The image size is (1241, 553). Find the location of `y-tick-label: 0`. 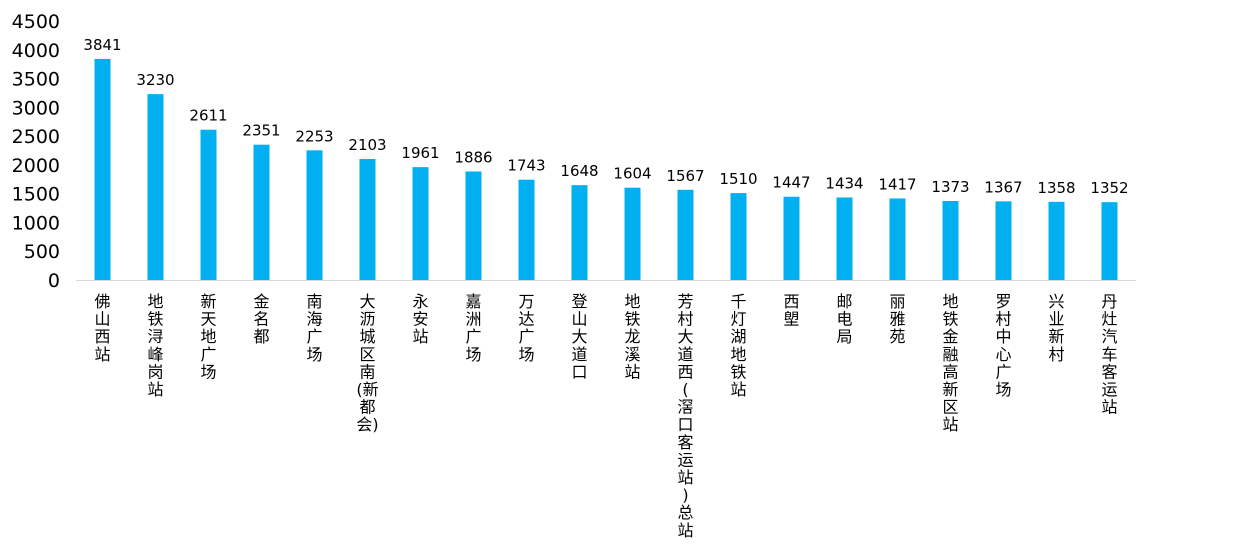

y-tick-label: 0 is located at coordinates (54, 281).